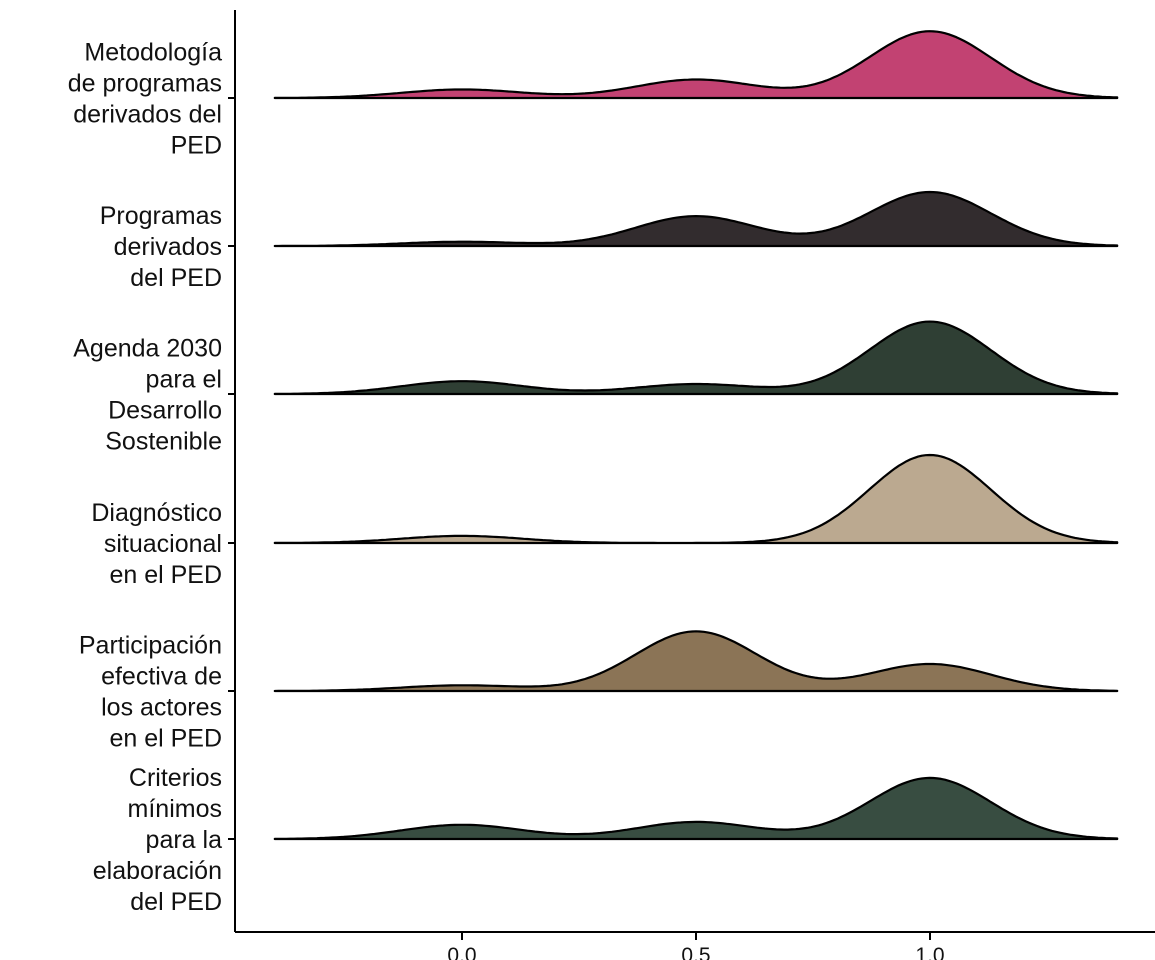 This screenshot has height=960, width=1155. What do you see at coordinates (929, 952) in the screenshot?
I see `x-tick-label: 1.0` at bounding box center [929, 952].